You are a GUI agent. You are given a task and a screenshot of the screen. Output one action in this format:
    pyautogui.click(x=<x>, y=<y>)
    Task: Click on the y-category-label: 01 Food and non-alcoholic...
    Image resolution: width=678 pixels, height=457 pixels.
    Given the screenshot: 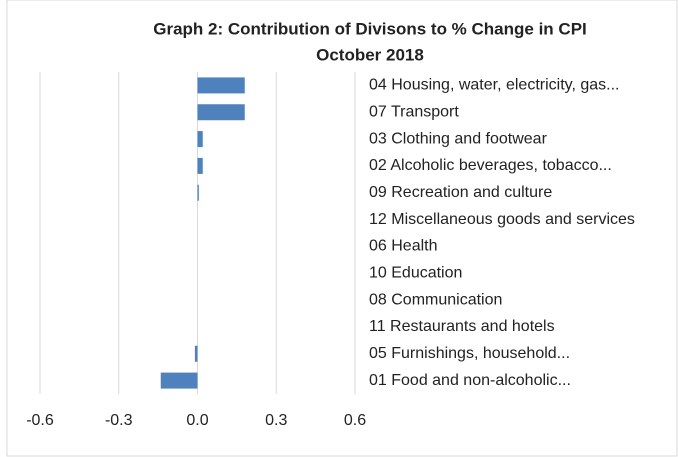 What is the action you would take?
    pyautogui.click(x=470, y=380)
    